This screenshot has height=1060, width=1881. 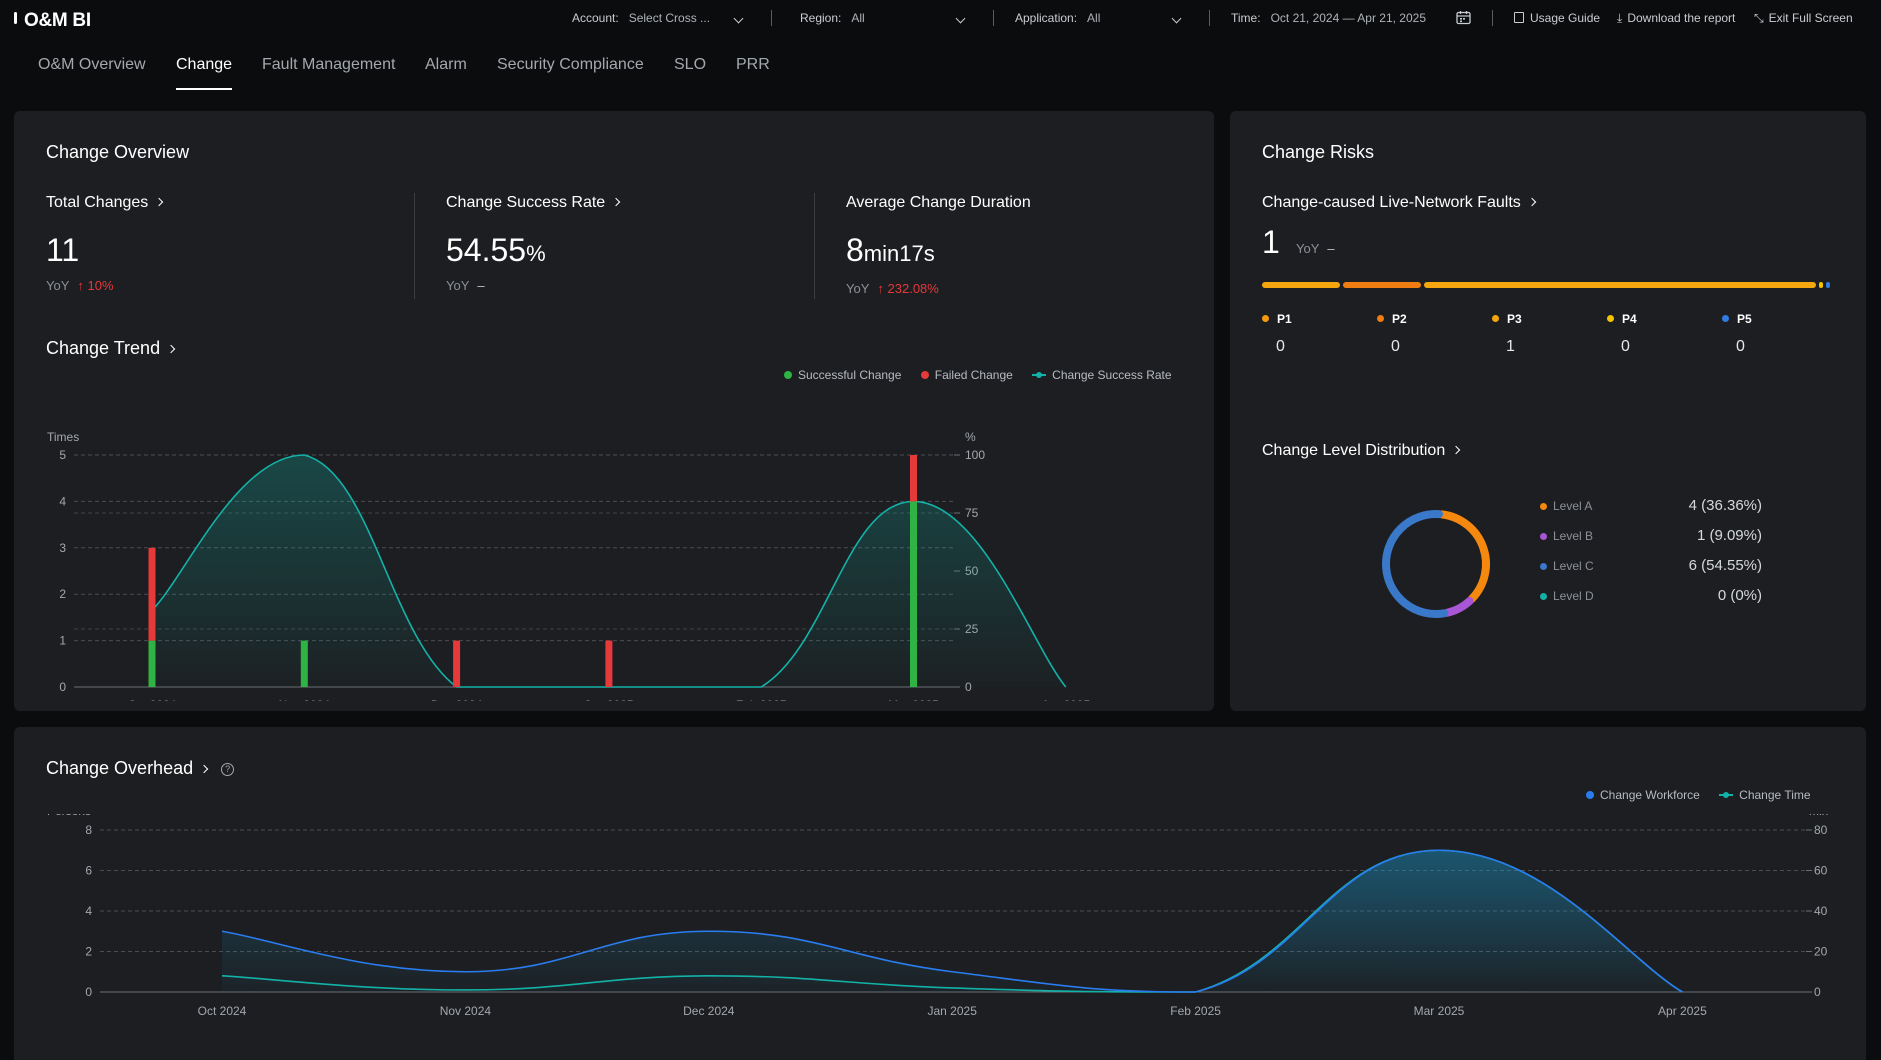 I want to click on x-tick-label: Mar 2025, so click(x=1439, y=1011).